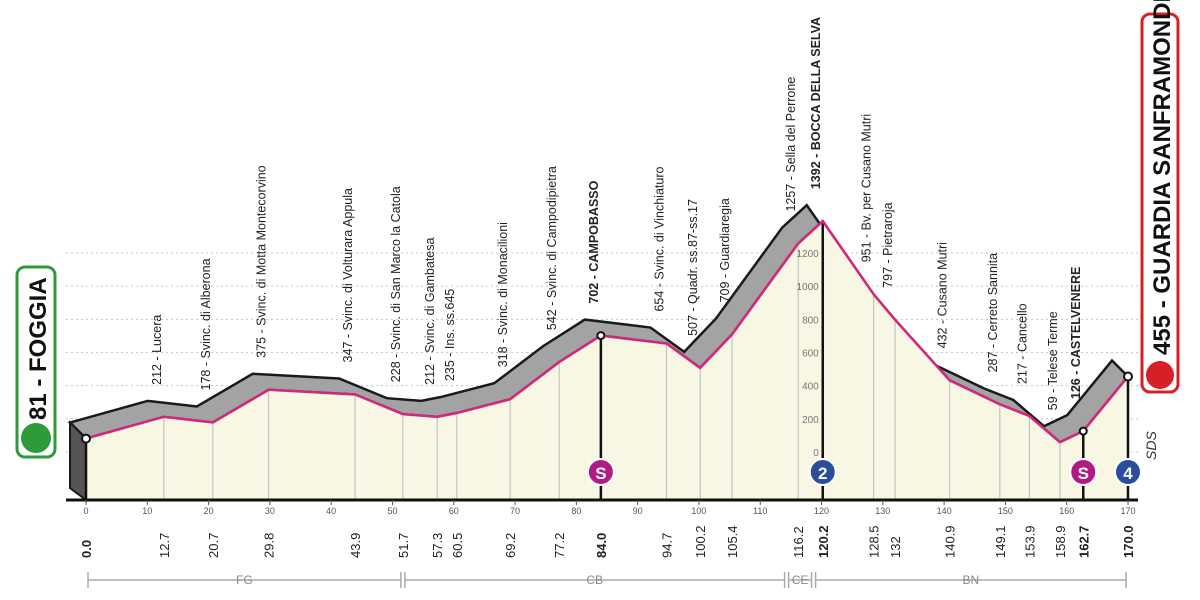 The height and width of the screenshot is (600, 1200). What do you see at coordinates (943, 295) in the screenshot?
I see `waypoint-label: 432 - Cusano Mutri` at bounding box center [943, 295].